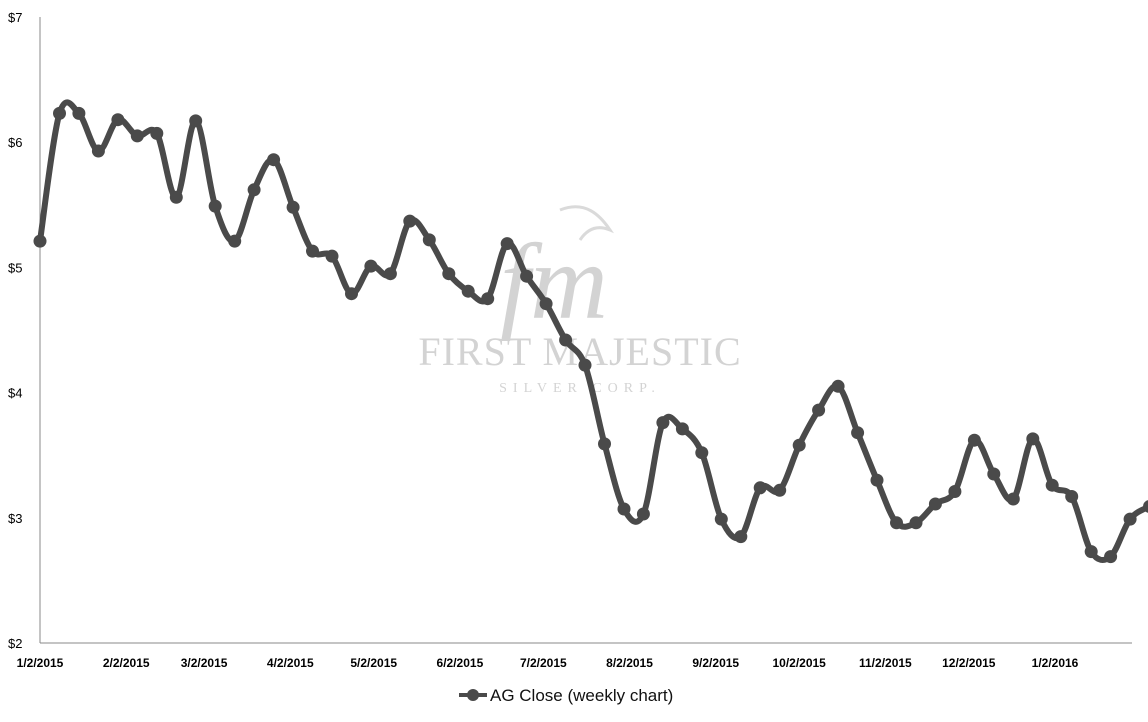 Image resolution: width=1148 pixels, height=722 pixels. What do you see at coordinates (799, 663) in the screenshot?
I see `x-tick-label: 10/2/2015` at bounding box center [799, 663].